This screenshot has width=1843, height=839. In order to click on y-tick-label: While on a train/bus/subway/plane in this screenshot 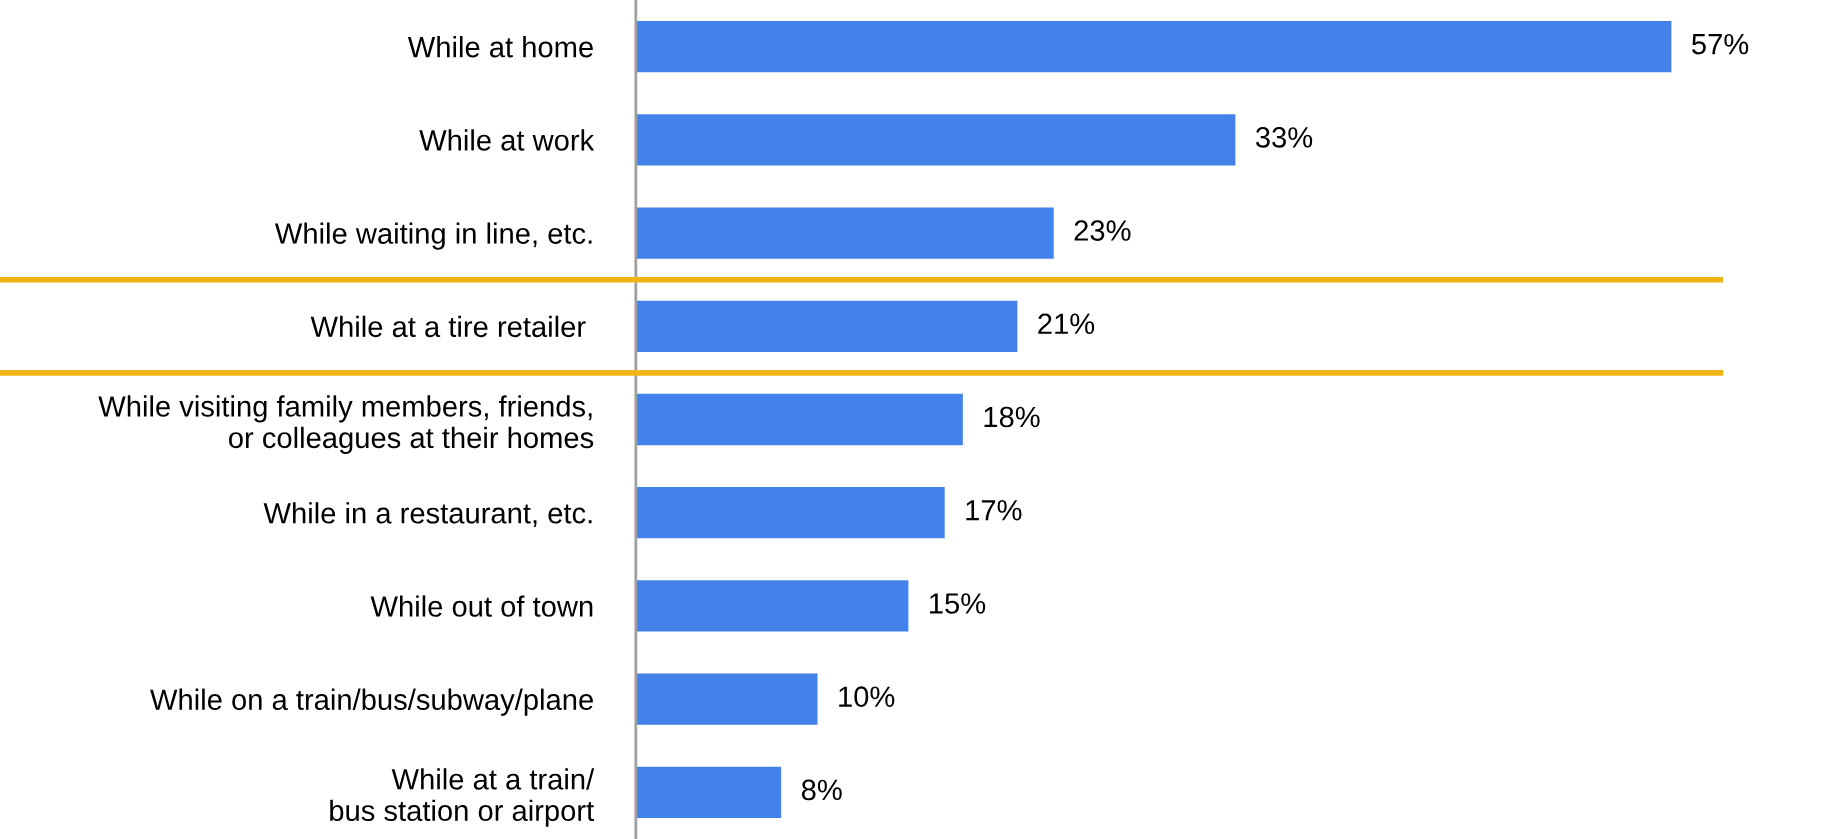, I will do `click(371, 702)`.